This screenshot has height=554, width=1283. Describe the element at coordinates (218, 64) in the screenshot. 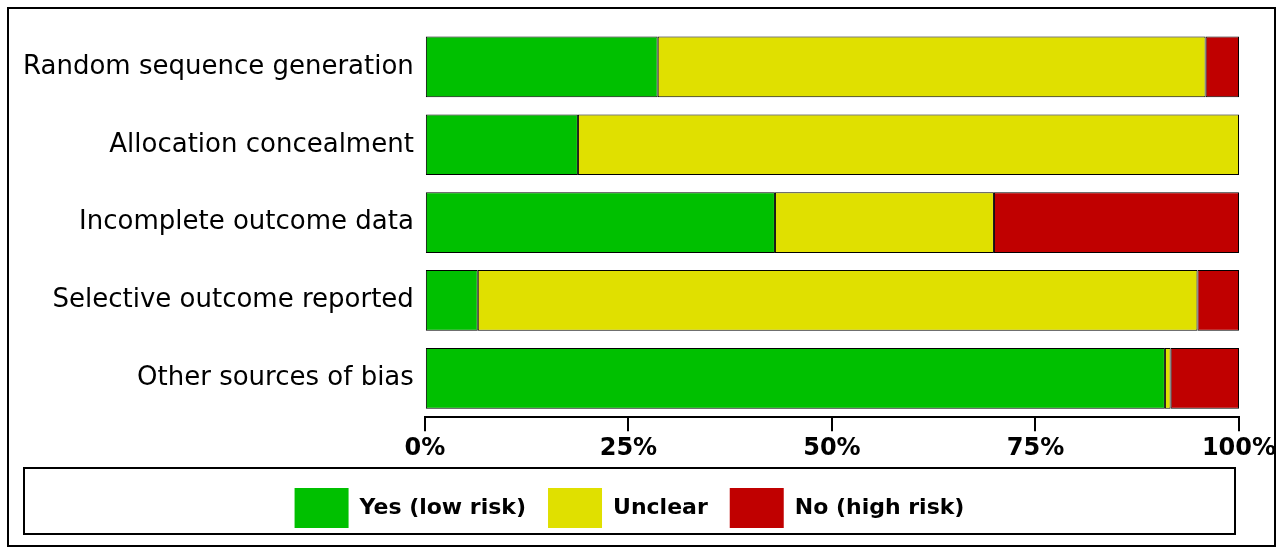

I see `y-tick-label: Random sequence generation` at that location.